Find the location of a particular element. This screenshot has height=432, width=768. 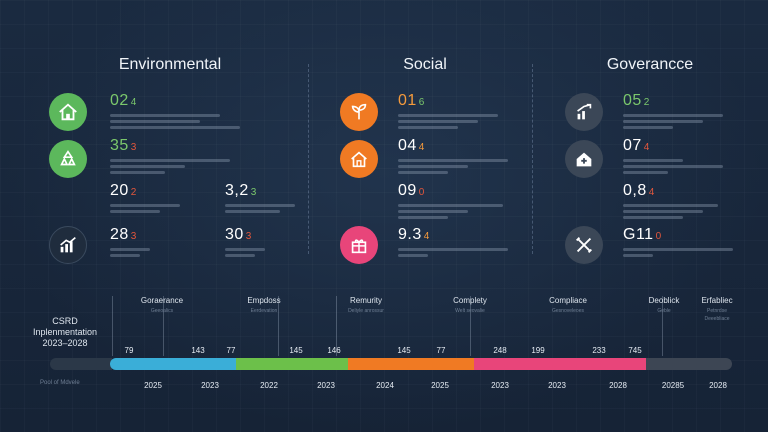

timeline-number: 199 is located at coordinates (538, 350).